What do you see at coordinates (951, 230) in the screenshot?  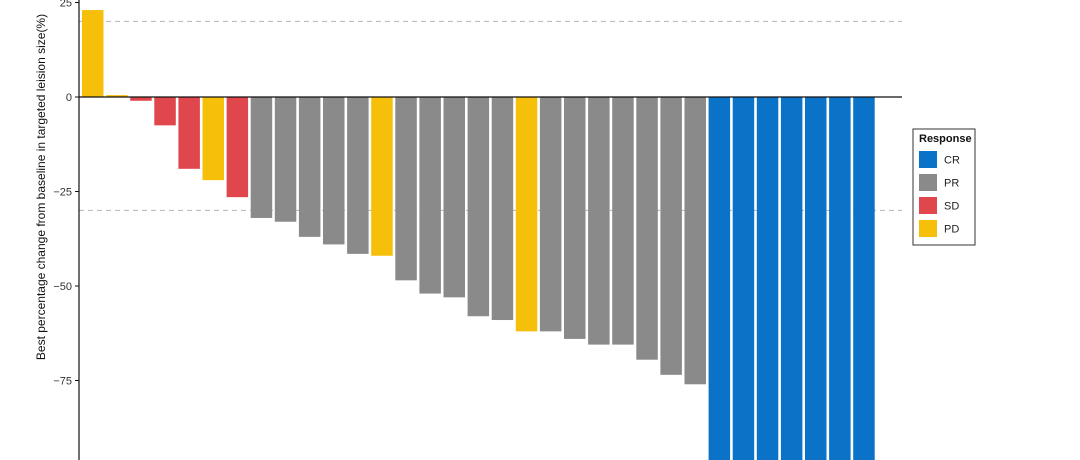 I see `legend-label-pd: PD` at bounding box center [951, 230].